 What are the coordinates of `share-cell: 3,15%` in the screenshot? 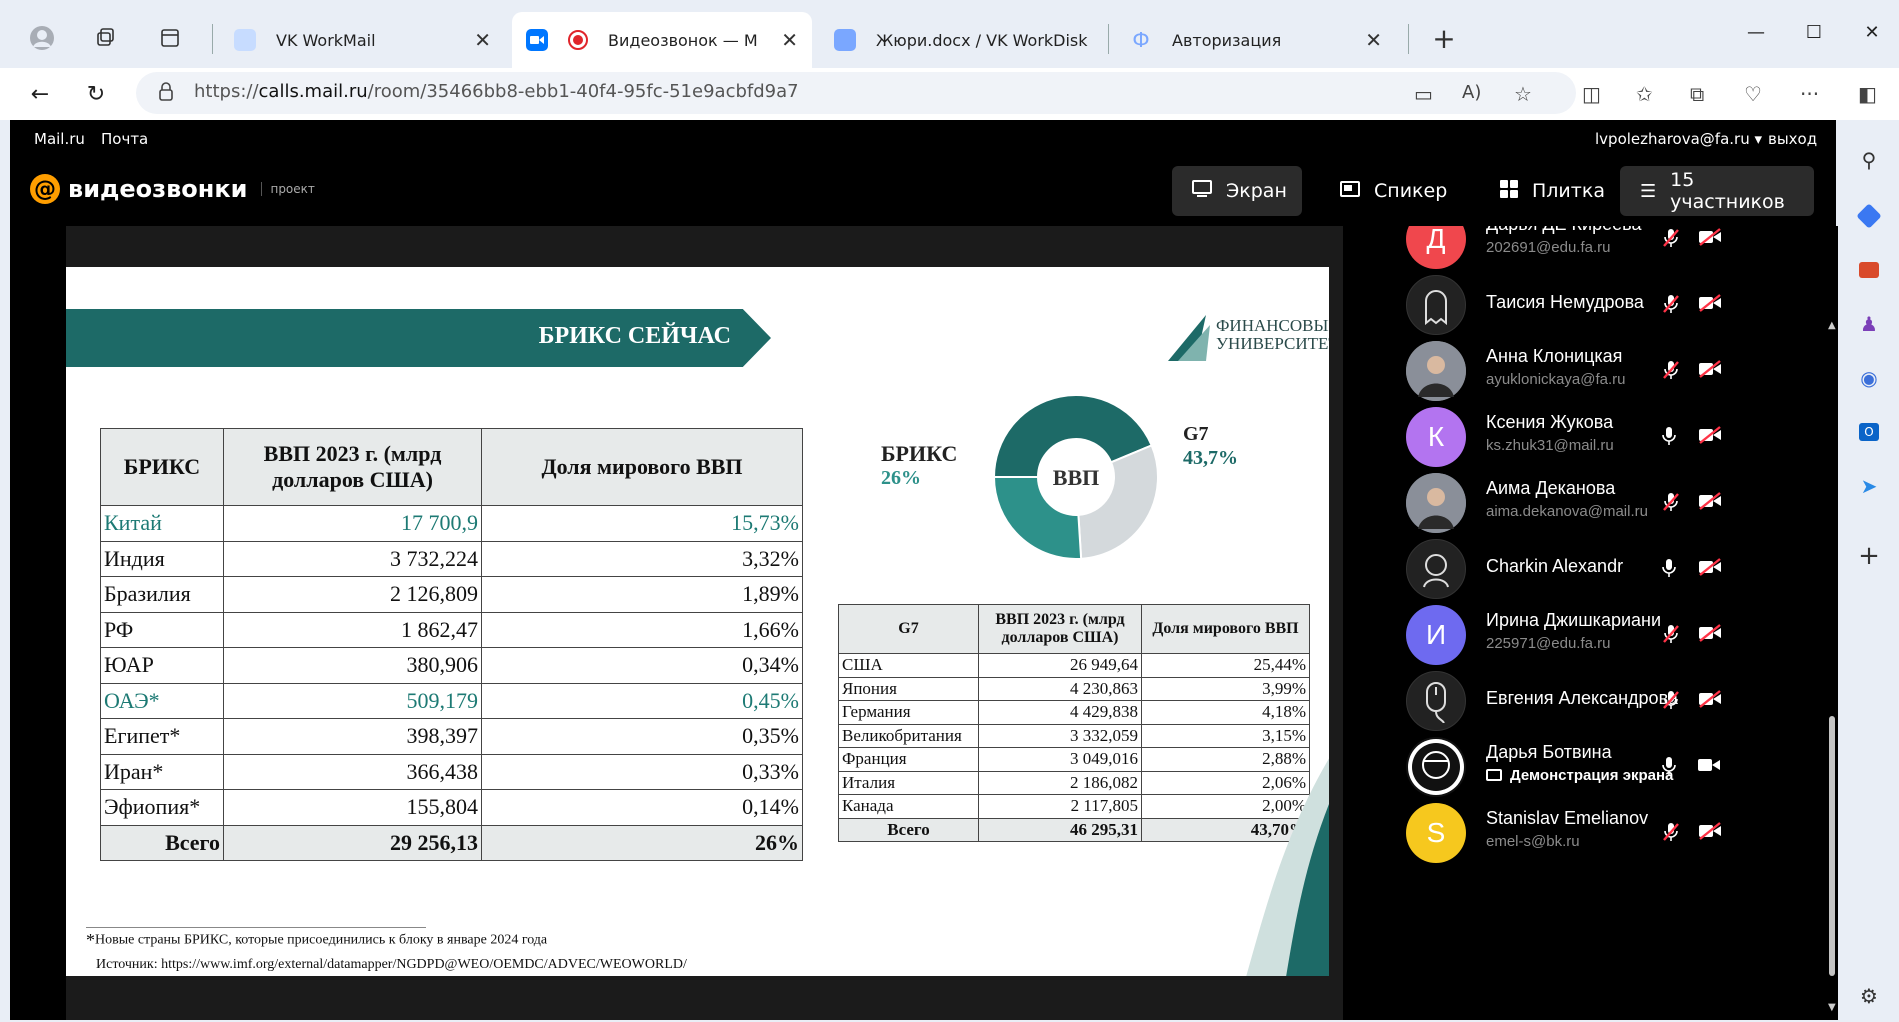 It's located at (1225, 735).